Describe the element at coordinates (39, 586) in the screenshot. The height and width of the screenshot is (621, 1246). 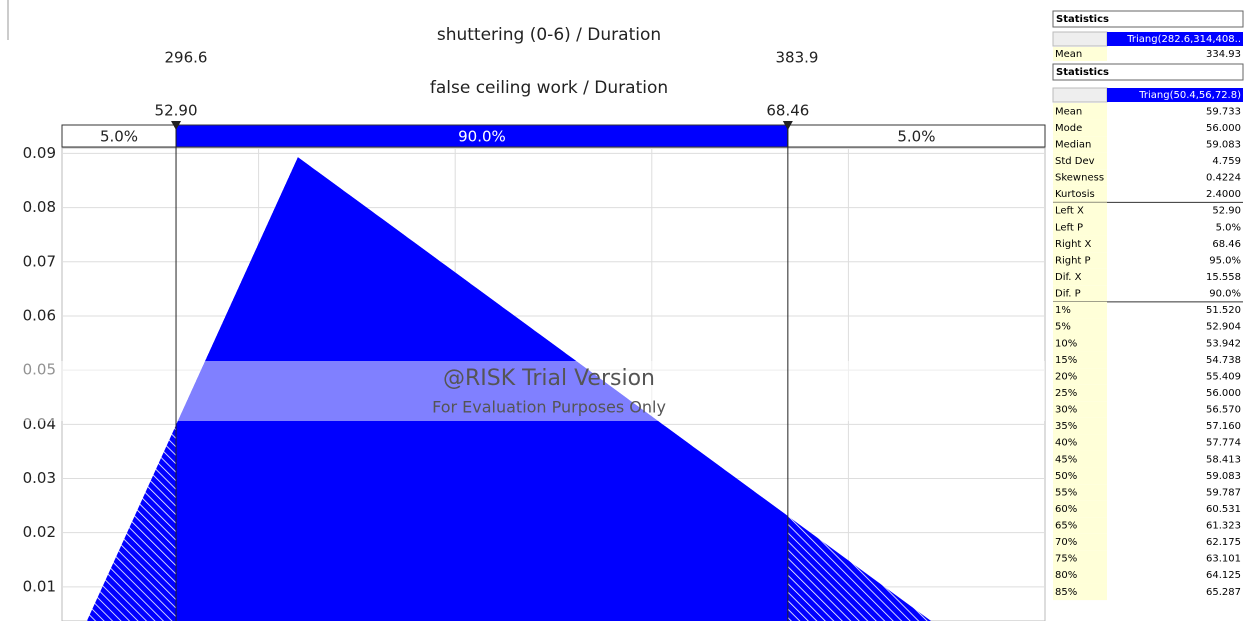
I see `y-tick-label: 0.01` at that location.